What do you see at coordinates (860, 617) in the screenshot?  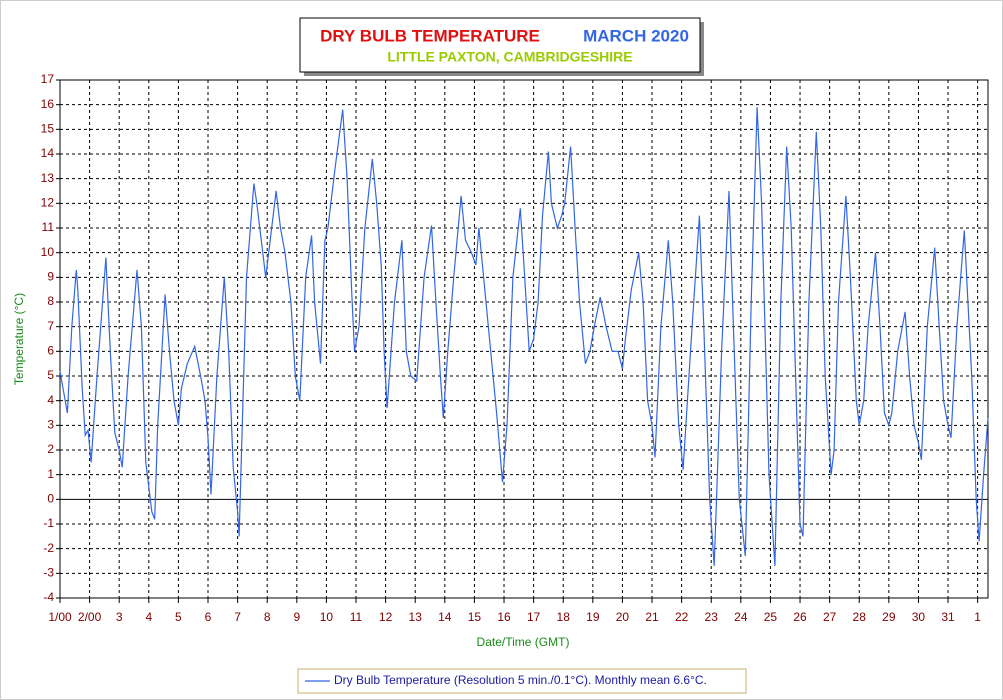 I see `x-tick-label: 28` at bounding box center [860, 617].